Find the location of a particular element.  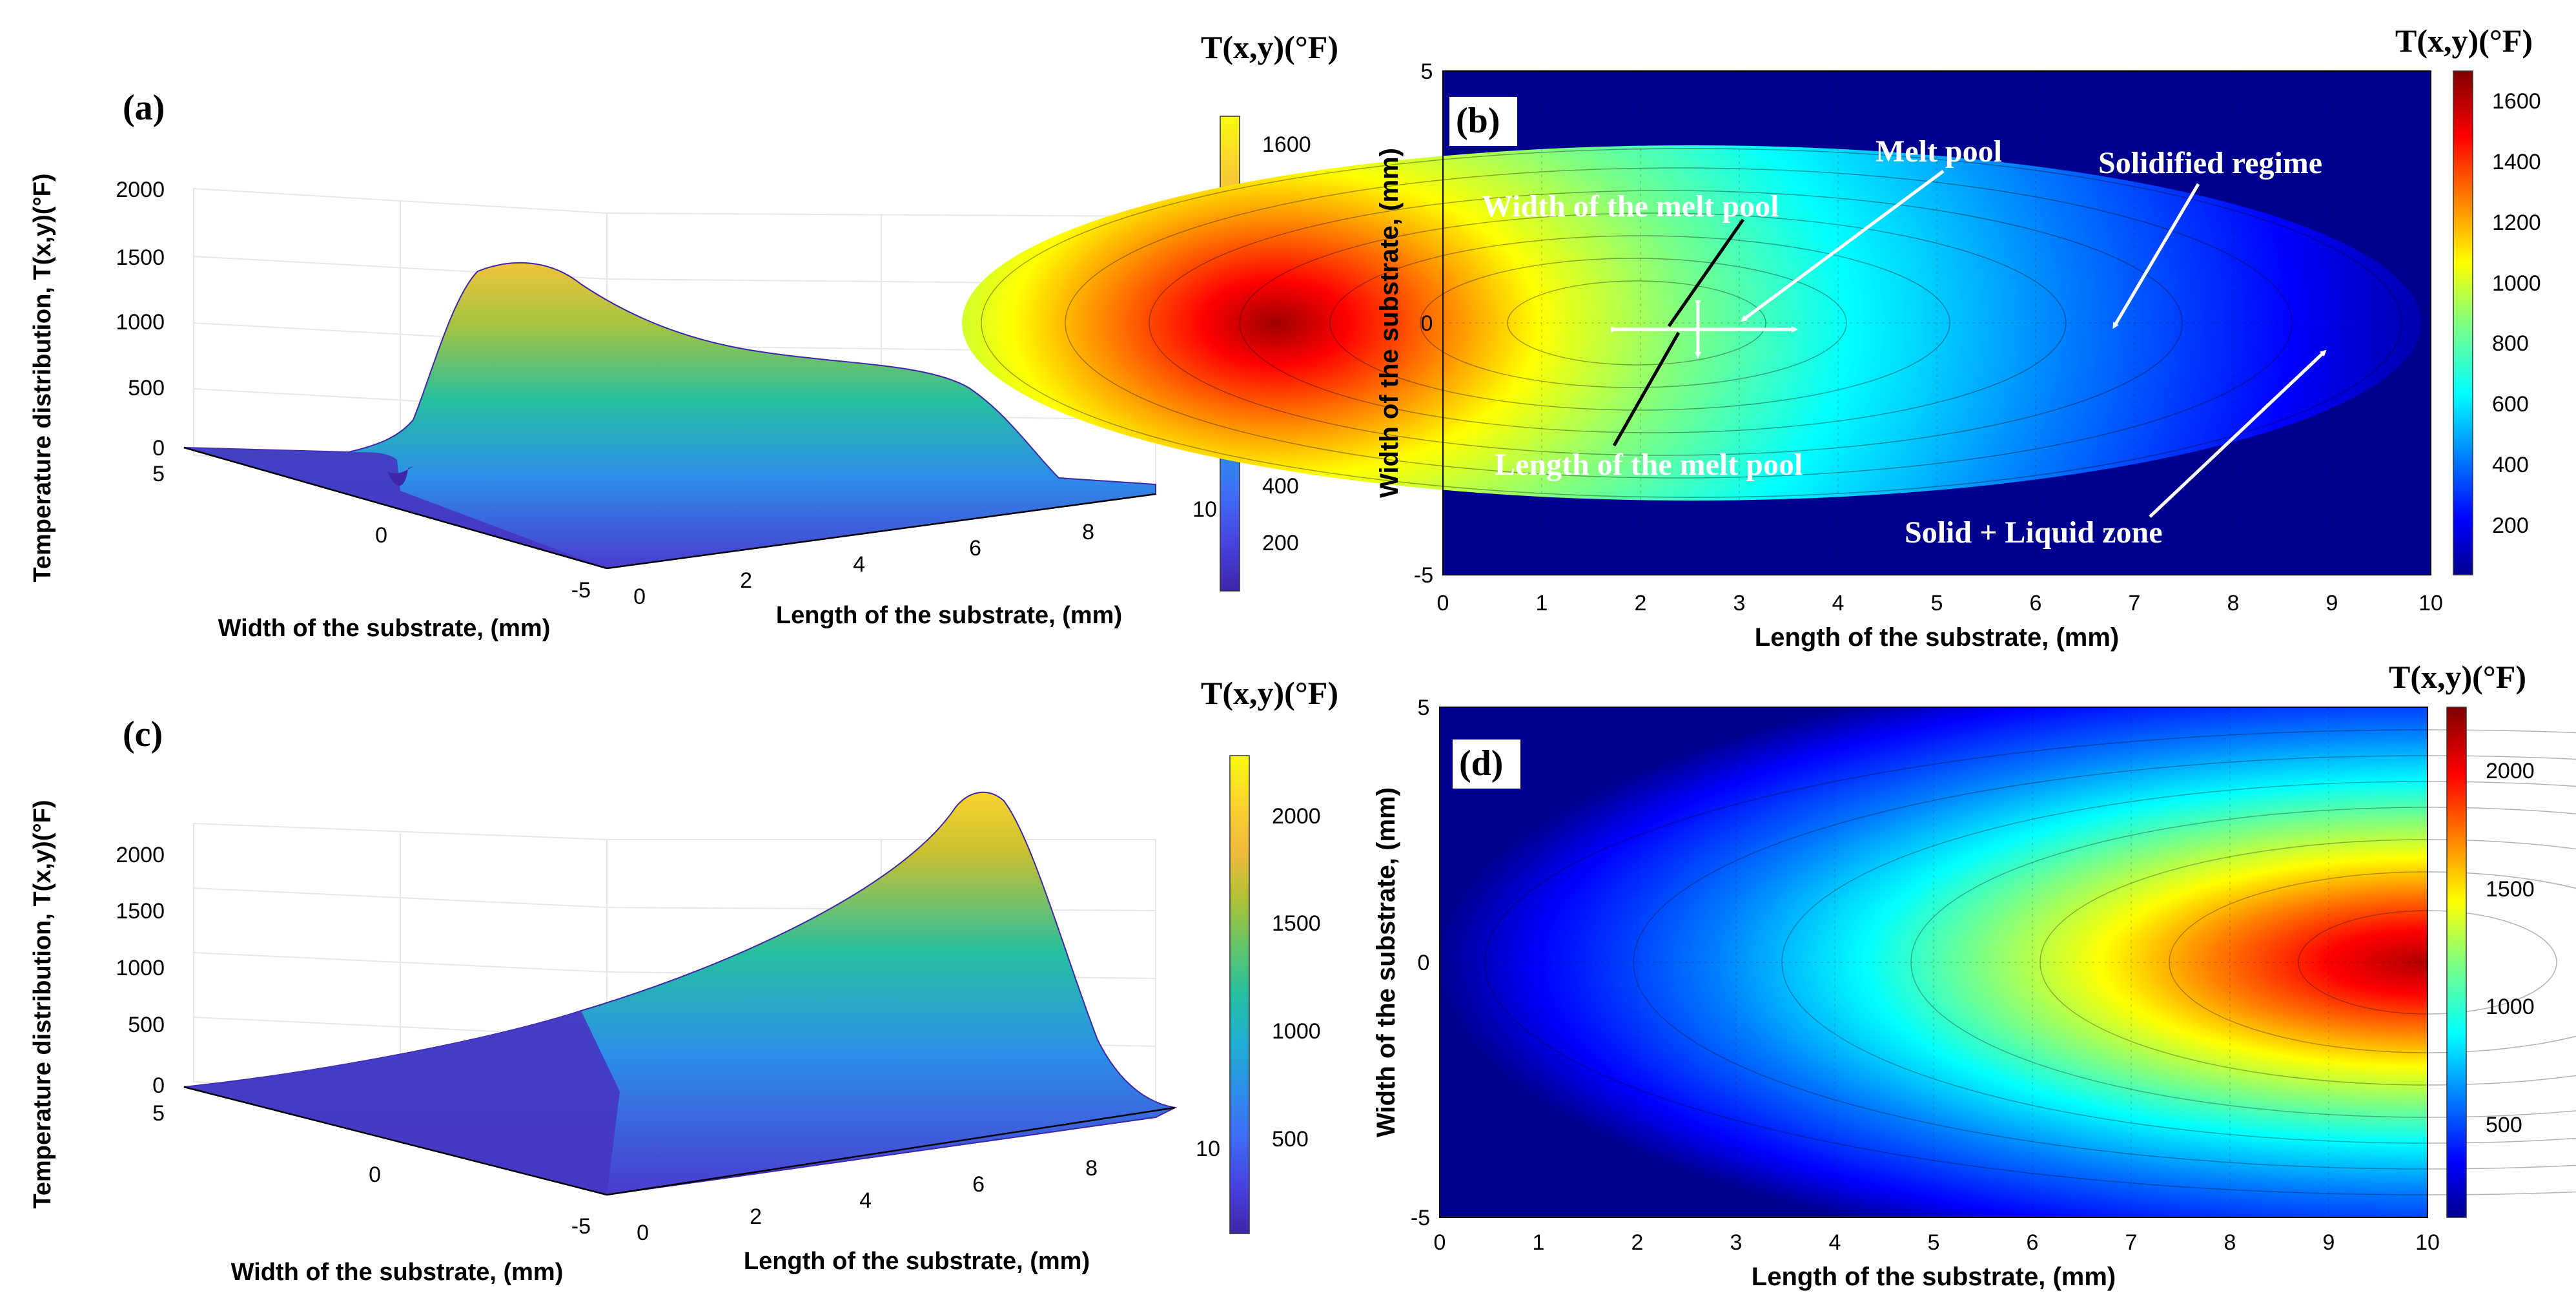

panel-b-cb-tick: 1000 is located at coordinates (2517, 284).